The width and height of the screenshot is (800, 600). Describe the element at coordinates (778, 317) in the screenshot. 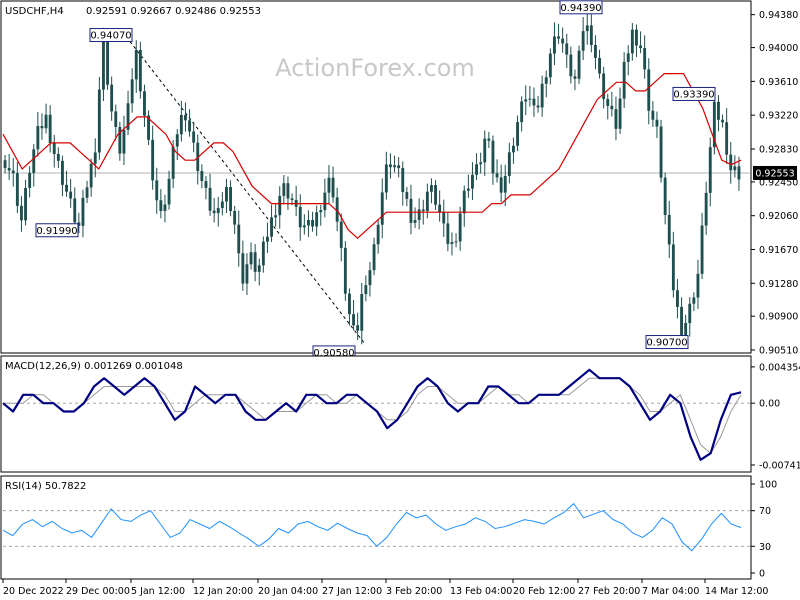

I see `price-tick-label: 0.90900` at that location.